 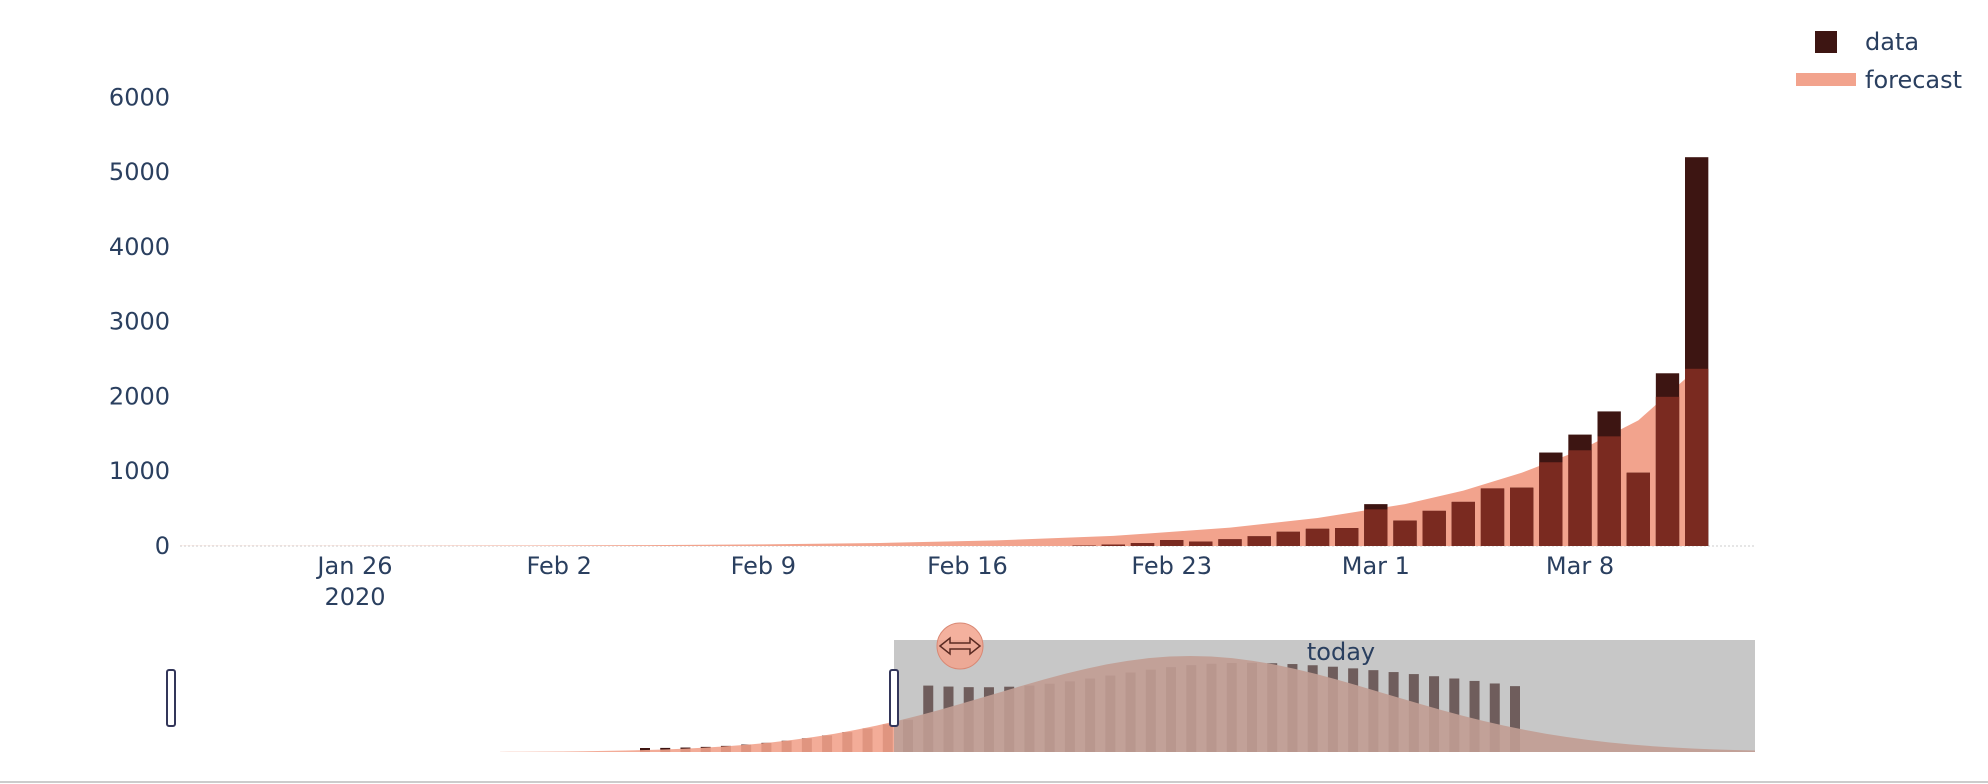 I want to click on x-tick-label: Mar 8, so click(x=1580, y=566).